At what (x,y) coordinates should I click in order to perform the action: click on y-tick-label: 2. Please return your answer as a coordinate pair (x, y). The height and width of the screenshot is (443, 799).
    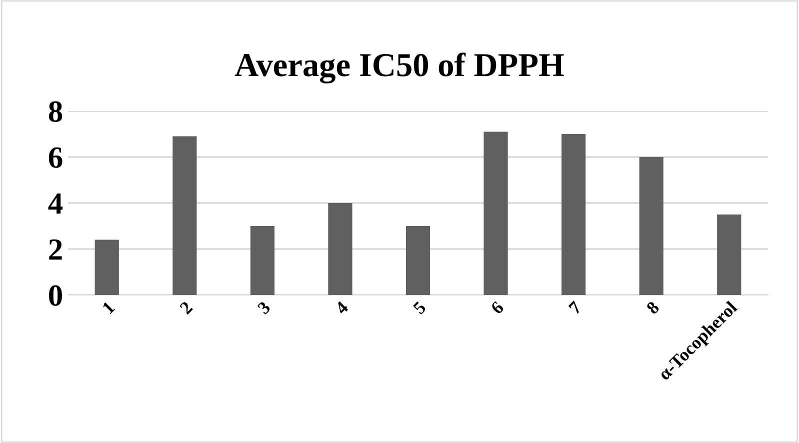
    Looking at the image, I should click on (55, 249).